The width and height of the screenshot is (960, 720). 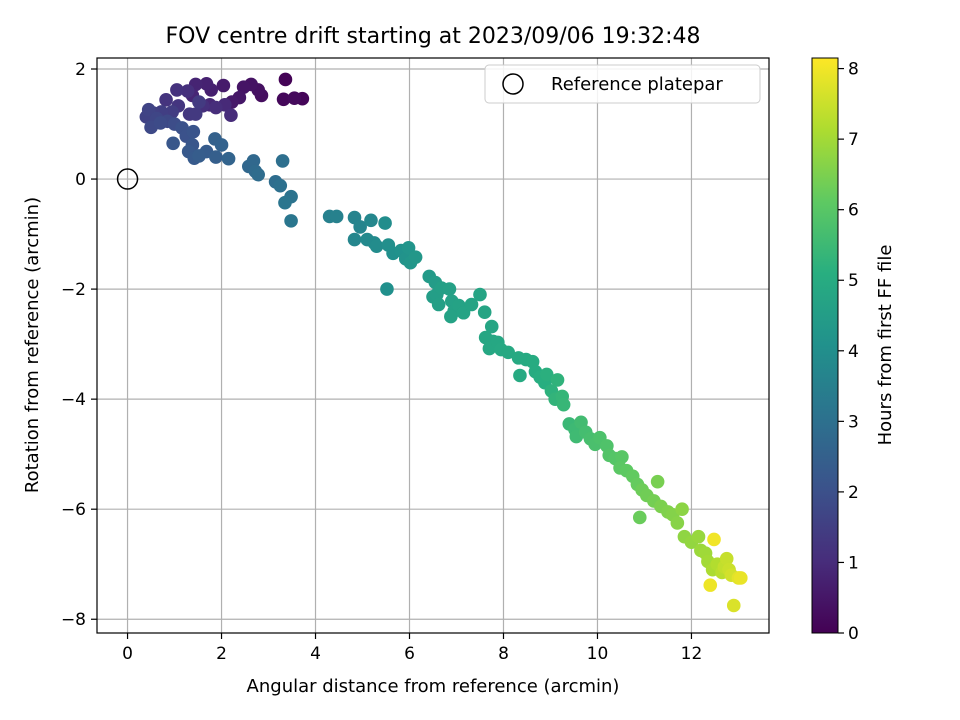 What do you see at coordinates (127, 179) in the screenshot?
I see `reference-marker` at bounding box center [127, 179].